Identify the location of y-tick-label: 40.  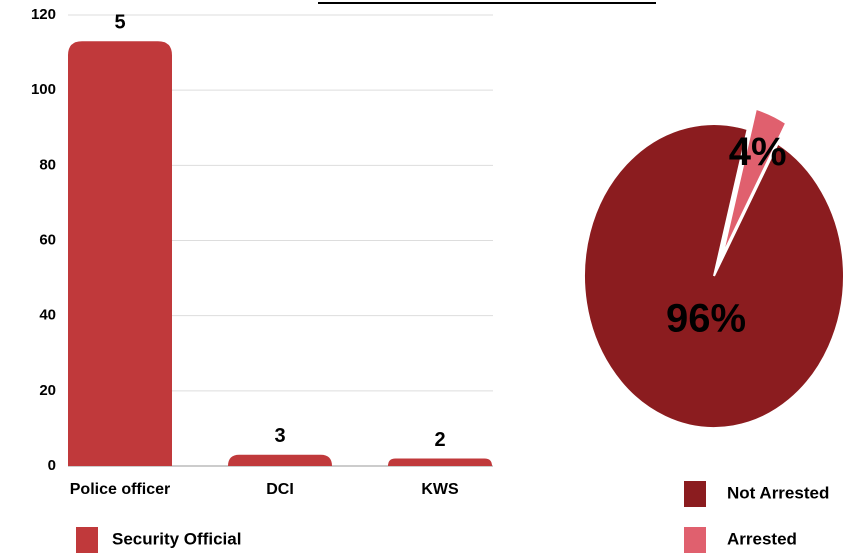
(47, 315).